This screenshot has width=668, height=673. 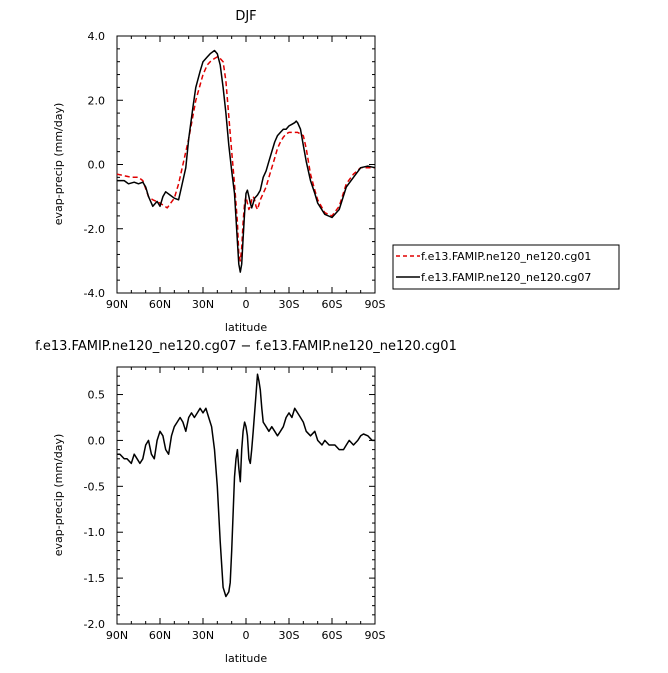 What do you see at coordinates (94, 578) in the screenshot?
I see `y-tick-label: -1.5` at bounding box center [94, 578].